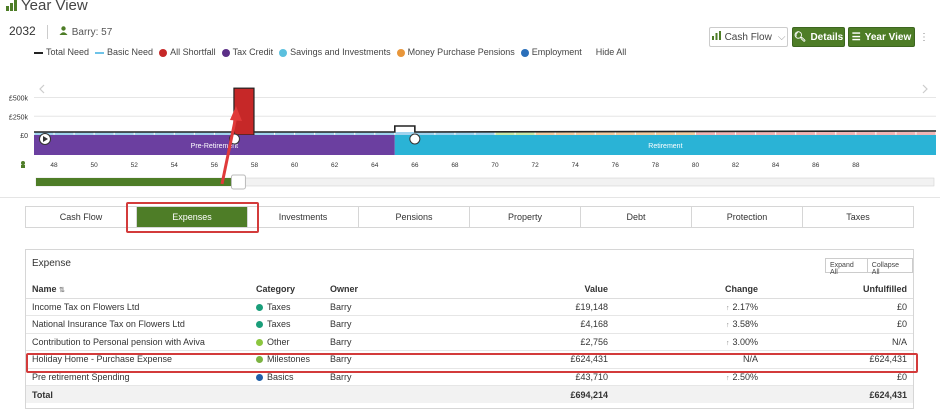  I want to click on chevron-left-icon, so click(42, 89).